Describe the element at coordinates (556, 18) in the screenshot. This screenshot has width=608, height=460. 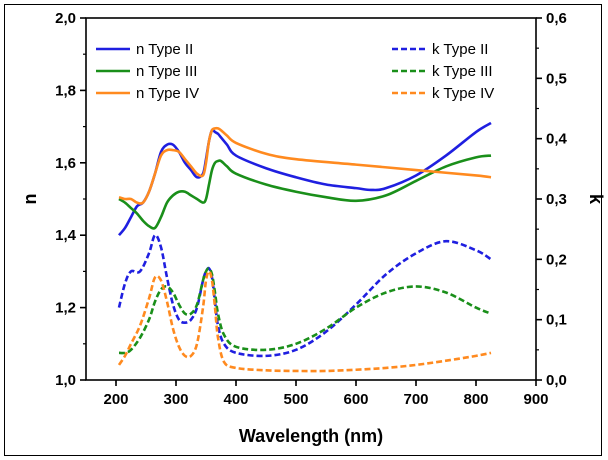
I see `y-right-tick-label: 0,6` at that location.